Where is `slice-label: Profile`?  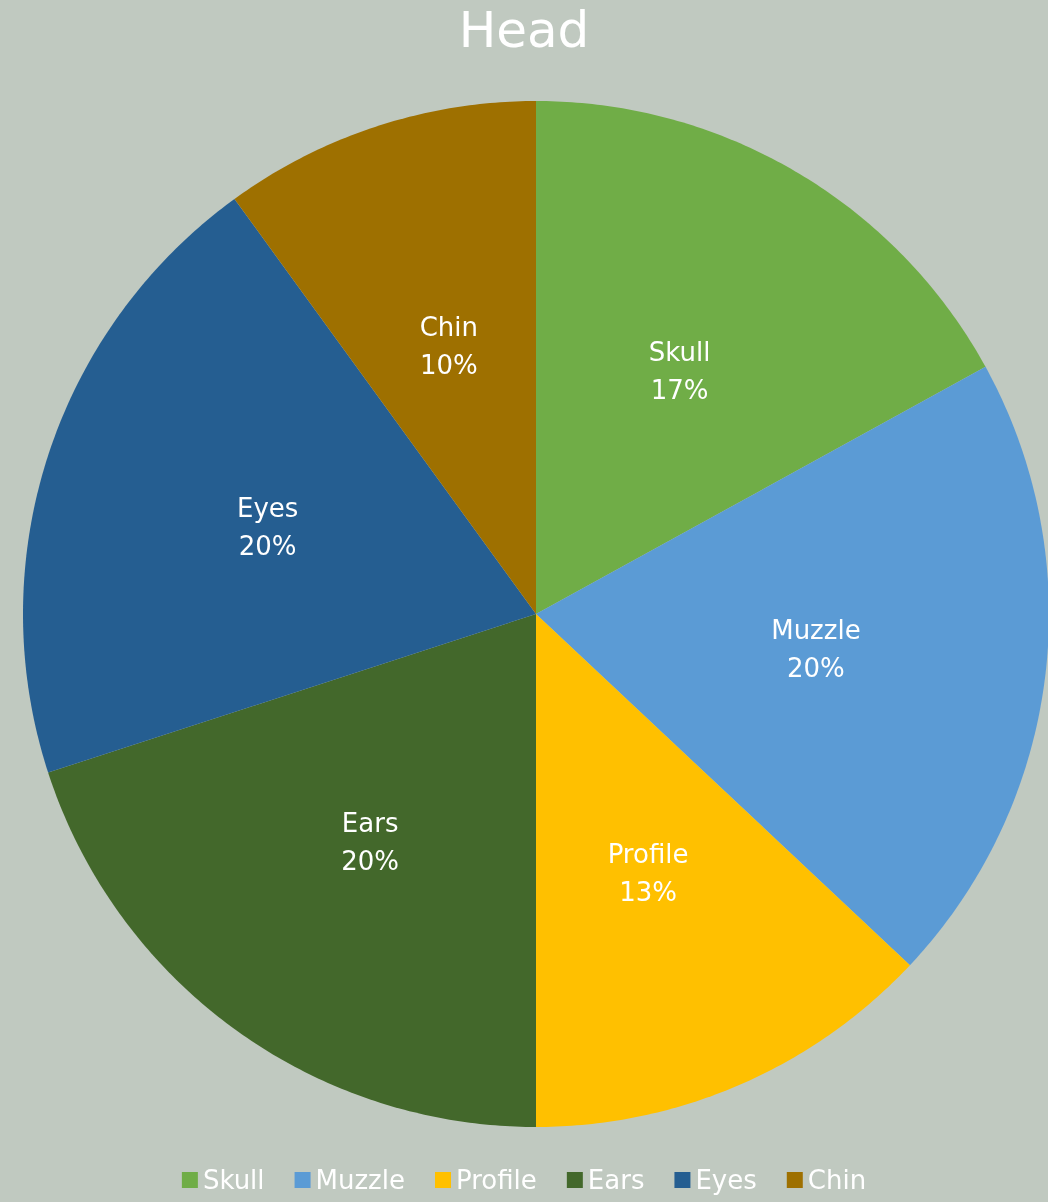
slice-label: Profile is located at coordinates (648, 853).